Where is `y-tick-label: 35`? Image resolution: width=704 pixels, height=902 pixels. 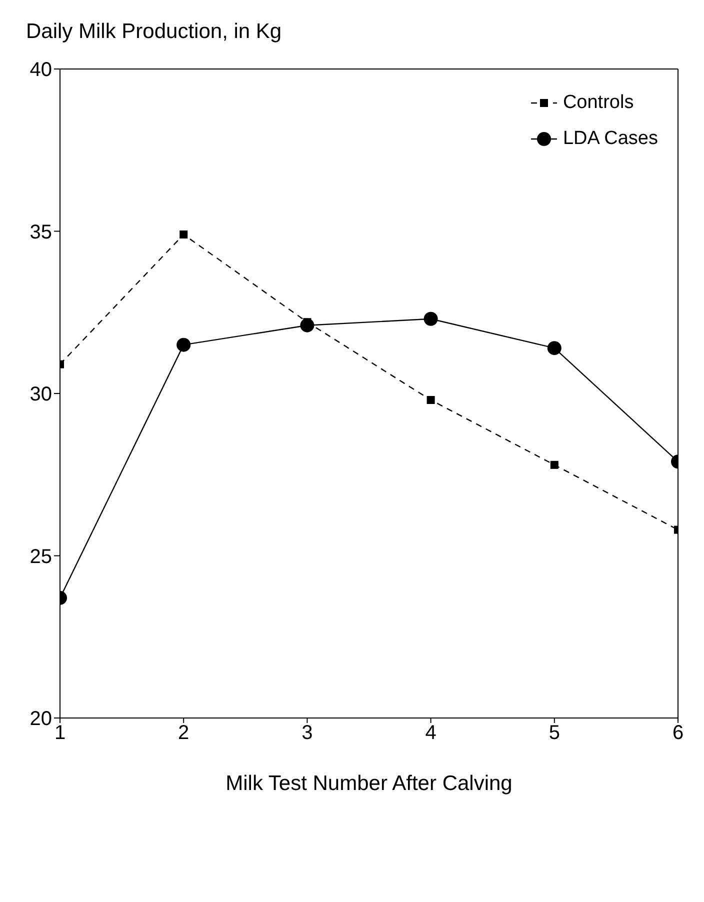
y-tick-label: 35 is located at coordinates (41, 232).